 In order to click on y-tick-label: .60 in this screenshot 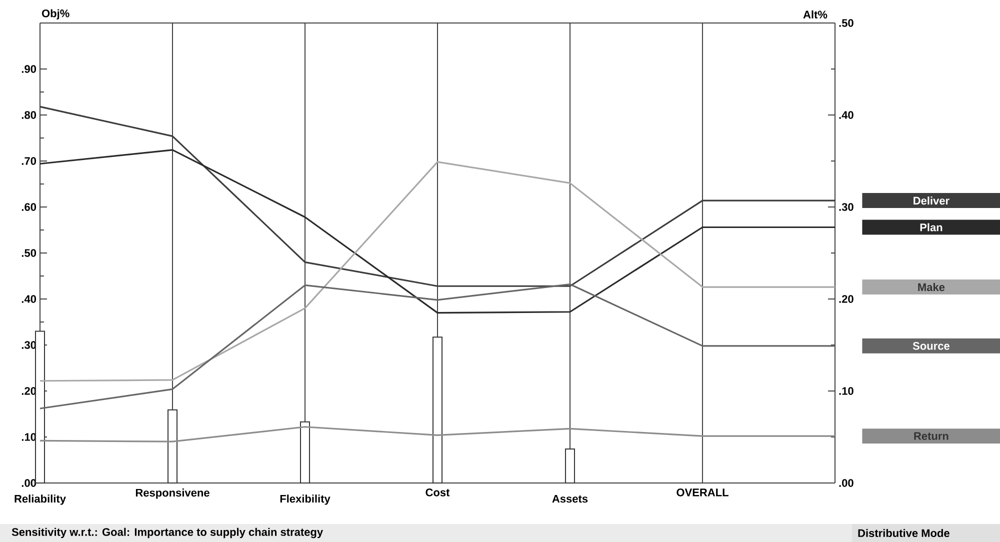, I will do `click(29, 207)`.